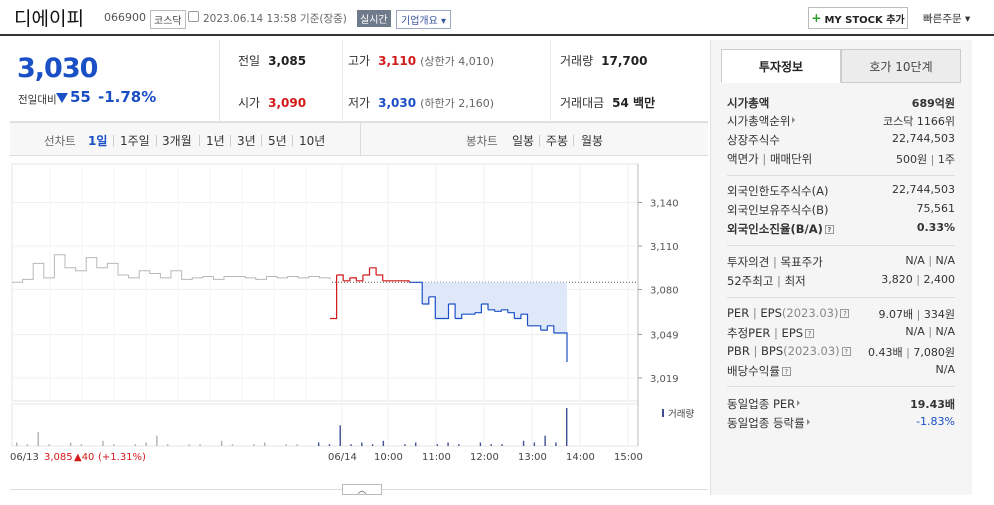  Describe the element at coordinates (62, 98) in the screenshot. I see `down-arrow-icon` at that location.